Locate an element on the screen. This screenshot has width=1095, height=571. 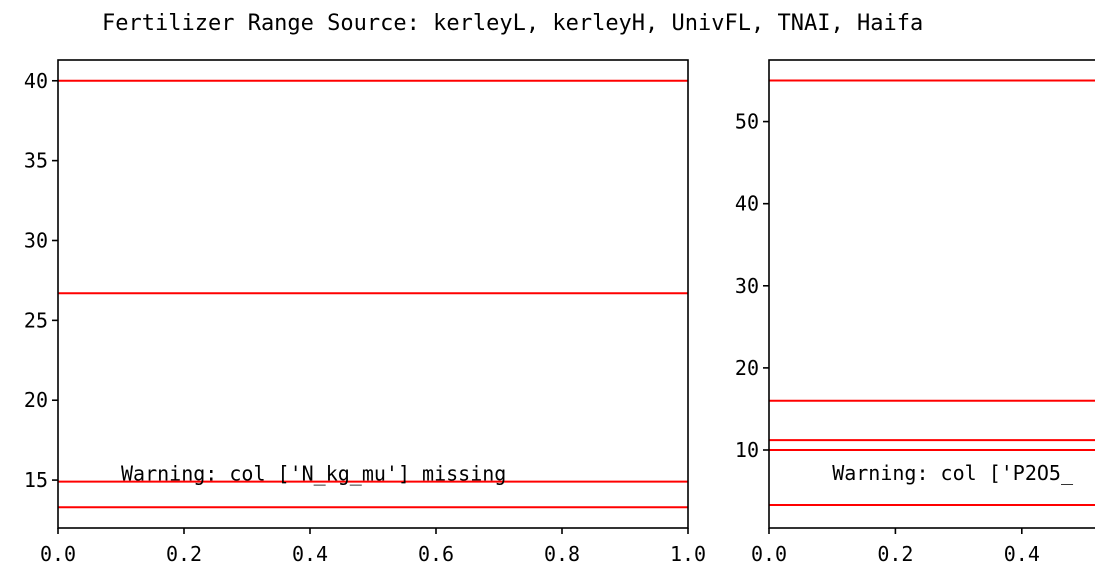
ytick-label-2-5: 50 is located at coordinates (747, 122).